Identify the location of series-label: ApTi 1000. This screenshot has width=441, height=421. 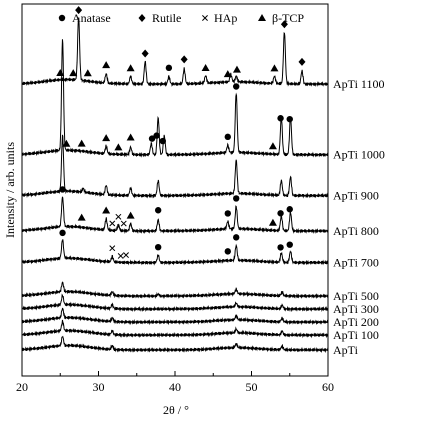
(359, 155).